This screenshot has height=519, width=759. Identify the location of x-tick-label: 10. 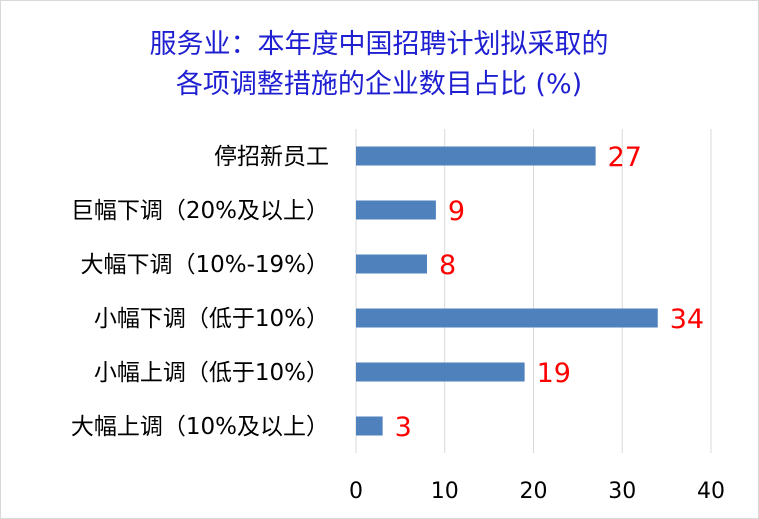
(445, 491).